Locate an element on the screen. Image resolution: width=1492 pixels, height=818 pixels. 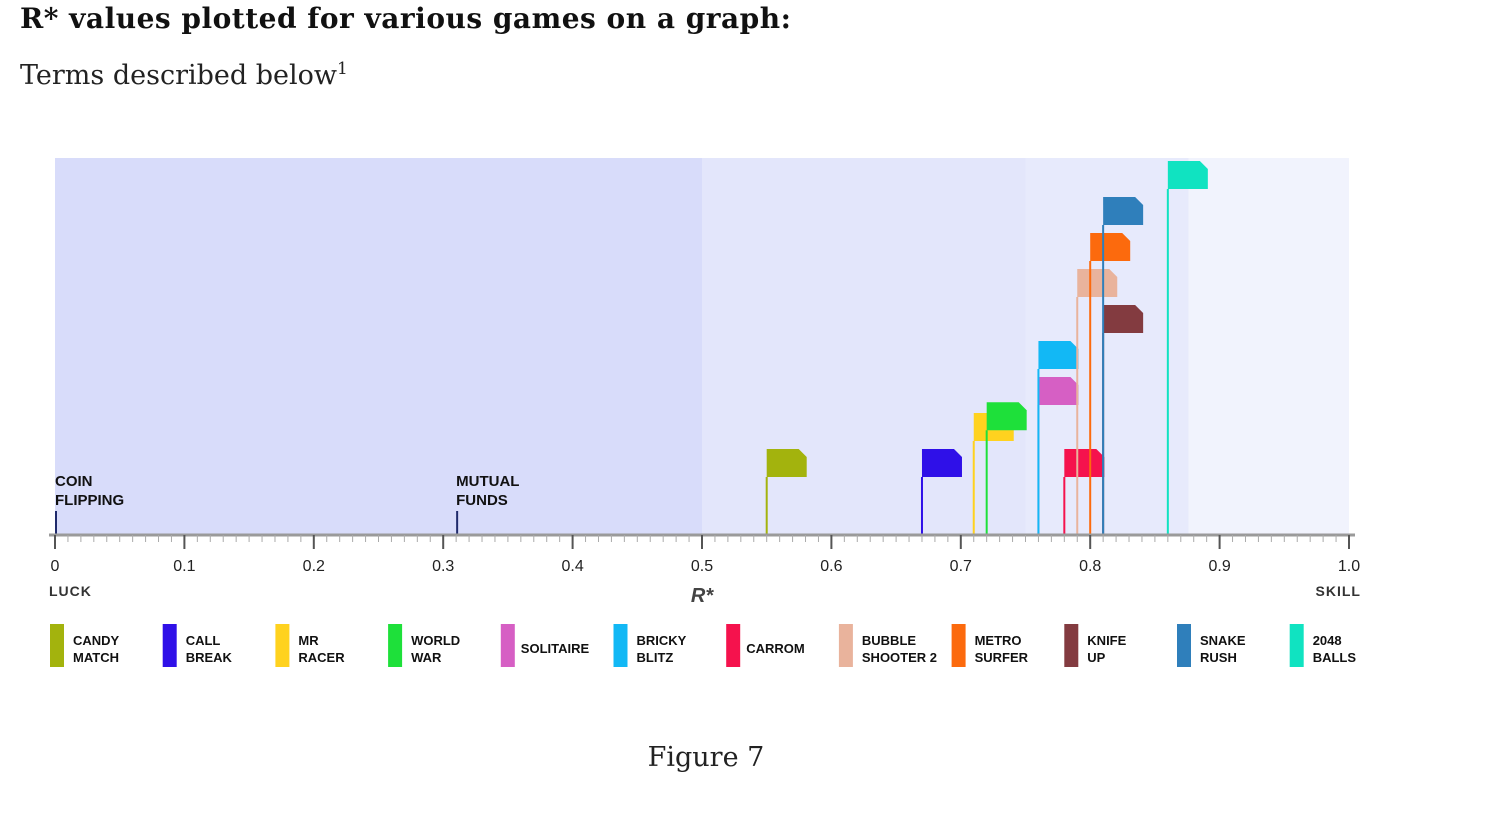
legend-item-bricky-blitz: BRICKY BLITZ is located at coordinates (650, 645).